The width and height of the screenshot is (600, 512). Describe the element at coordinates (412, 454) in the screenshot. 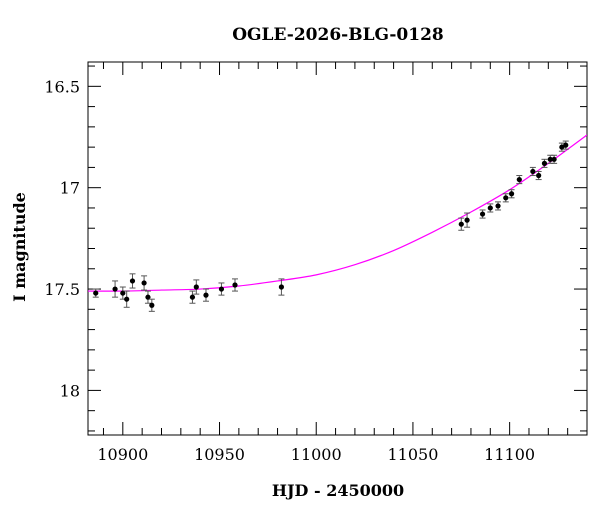

I see `x-tick-label: 11050` at that location.